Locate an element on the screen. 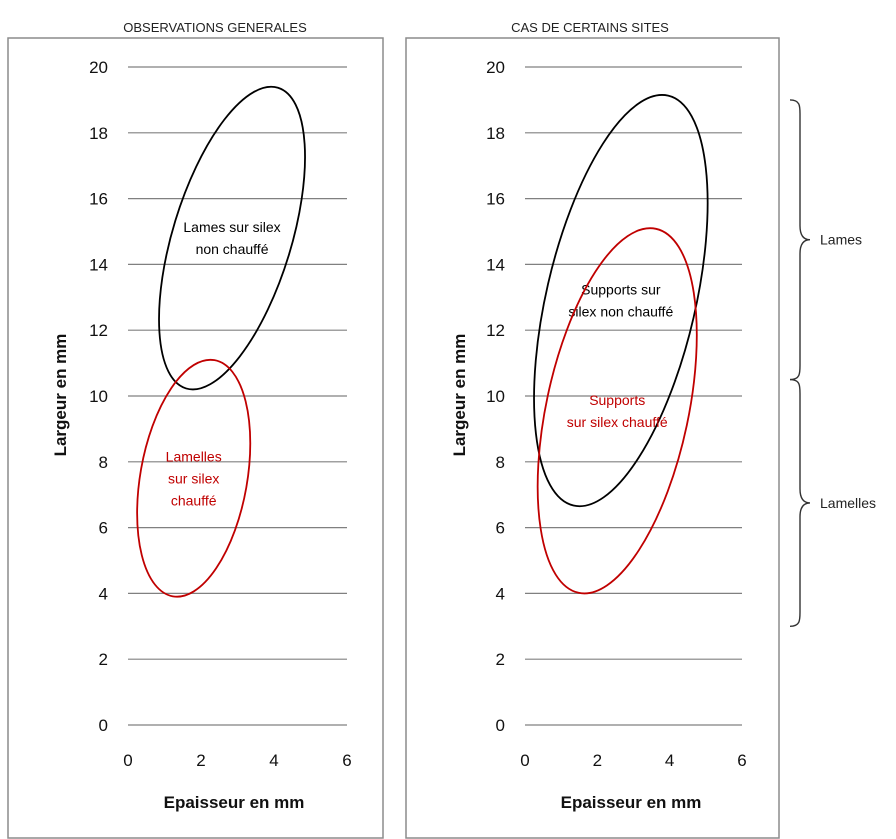 The width and height of the screenshot is (896, 839). region-label: Lamelles is located at coordinates (194, 456).